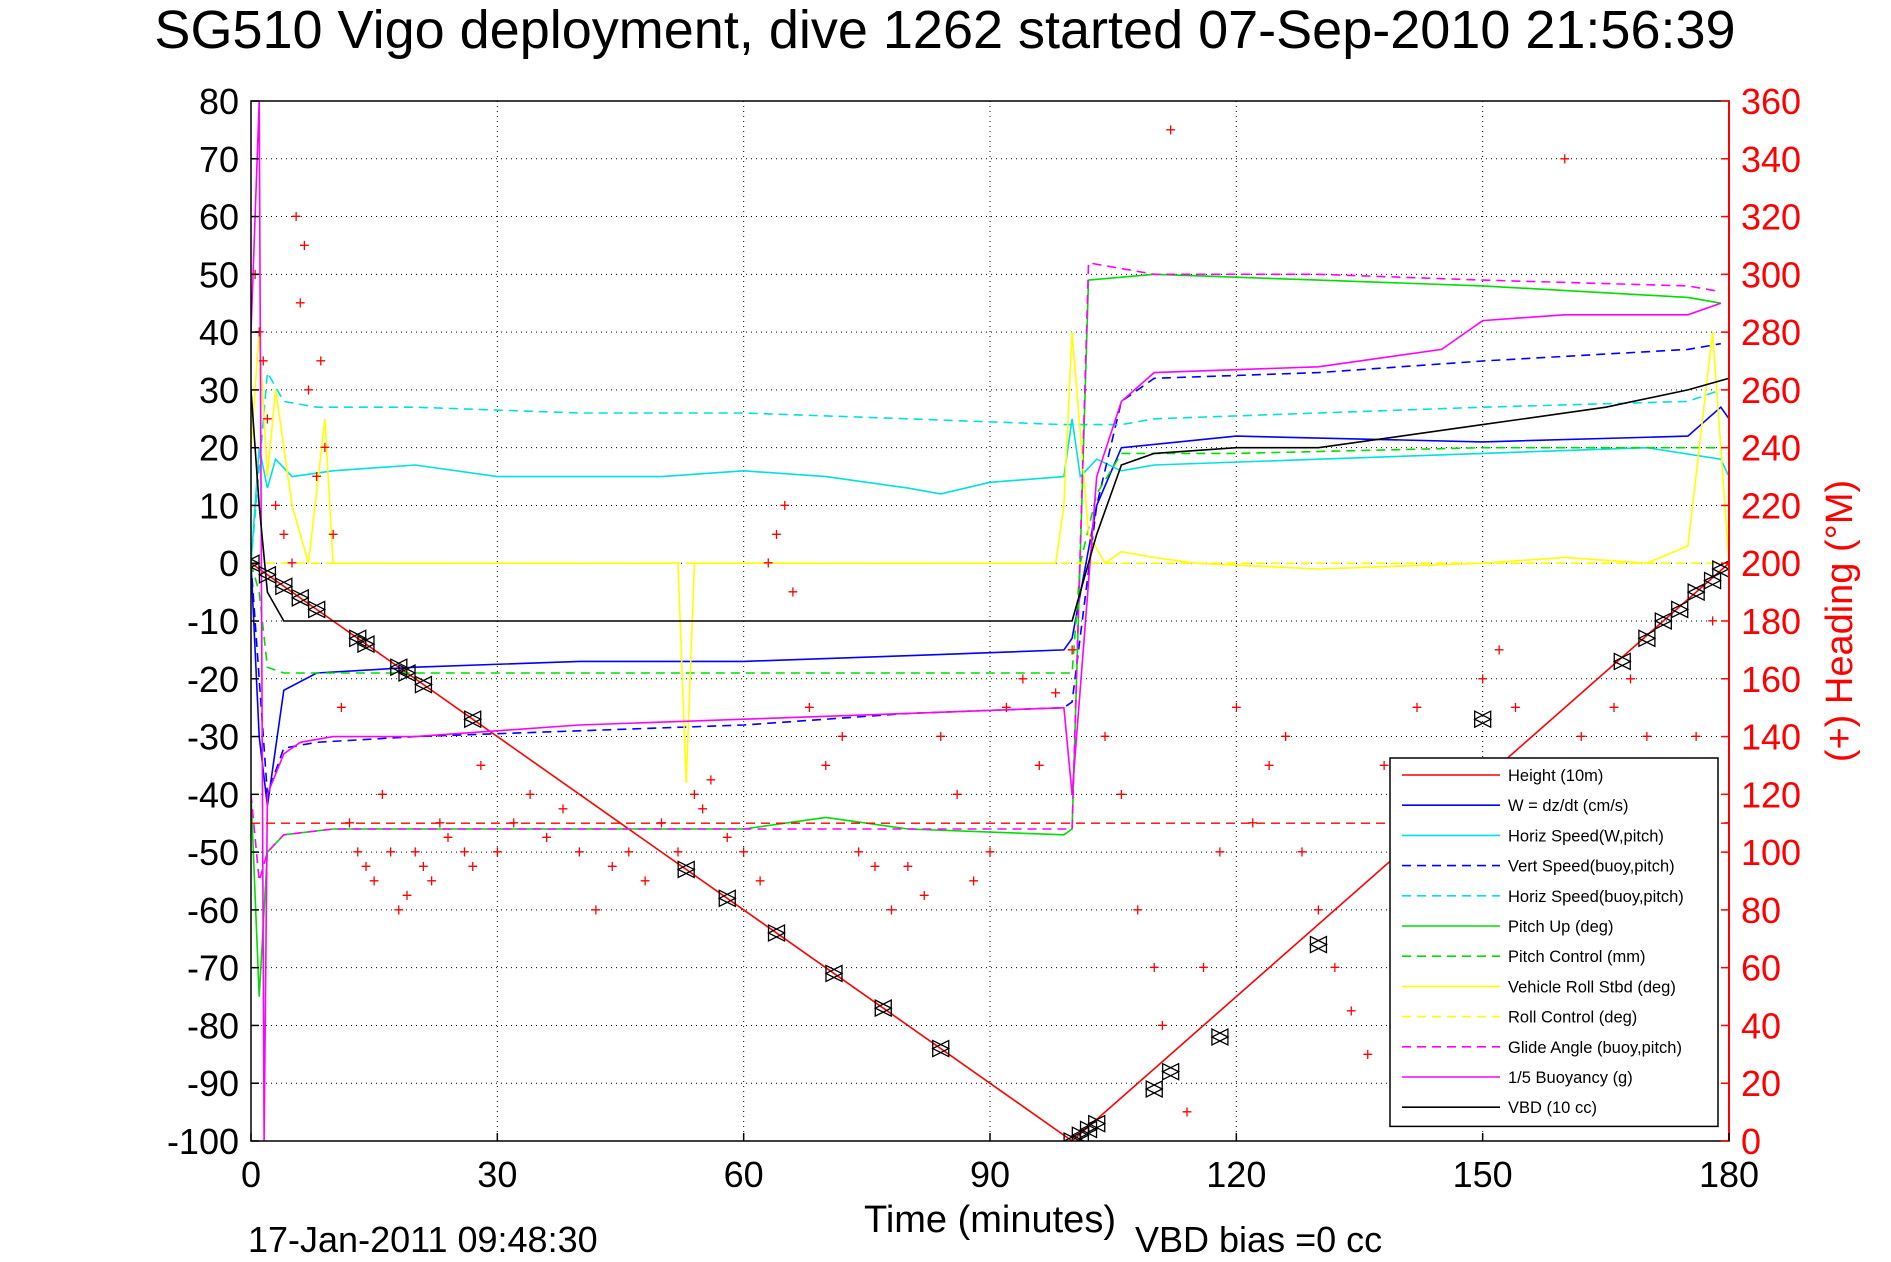 The image size is (1891, 1262). I want to click on y2-tick-label: 360, so click(1771, 101).